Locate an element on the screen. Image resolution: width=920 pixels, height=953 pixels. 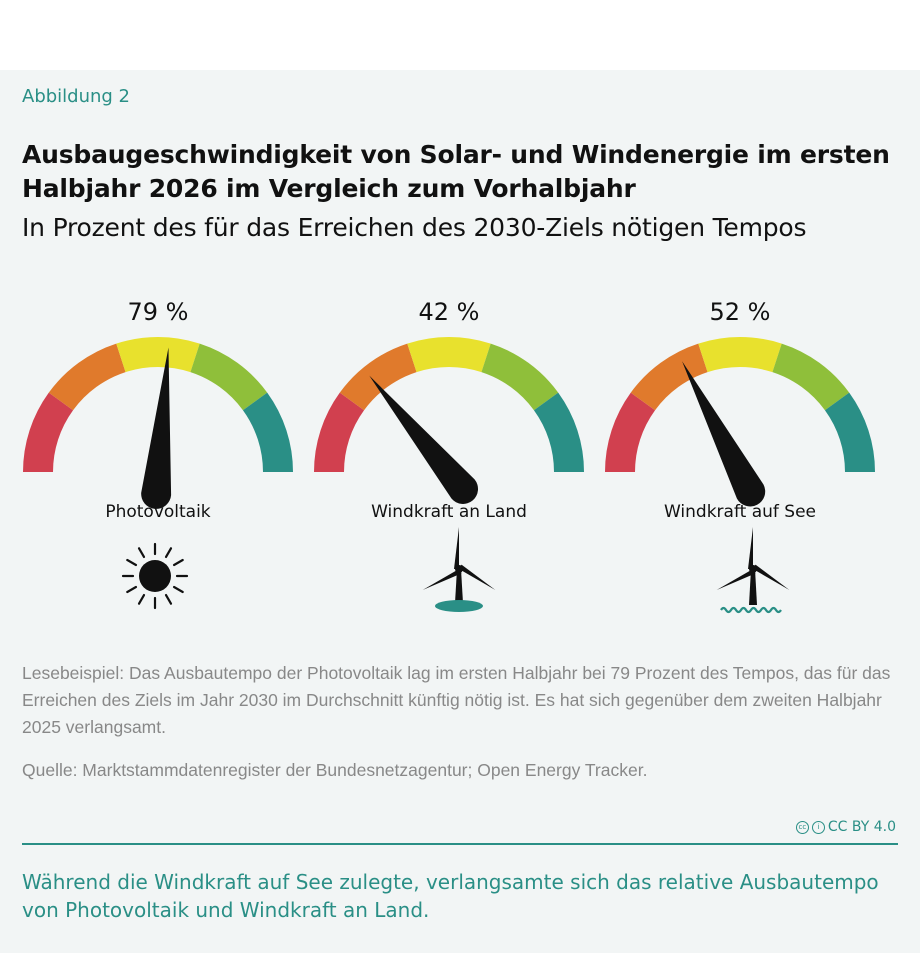
gauge-value: 79 % is located at coordinates (158, 312).